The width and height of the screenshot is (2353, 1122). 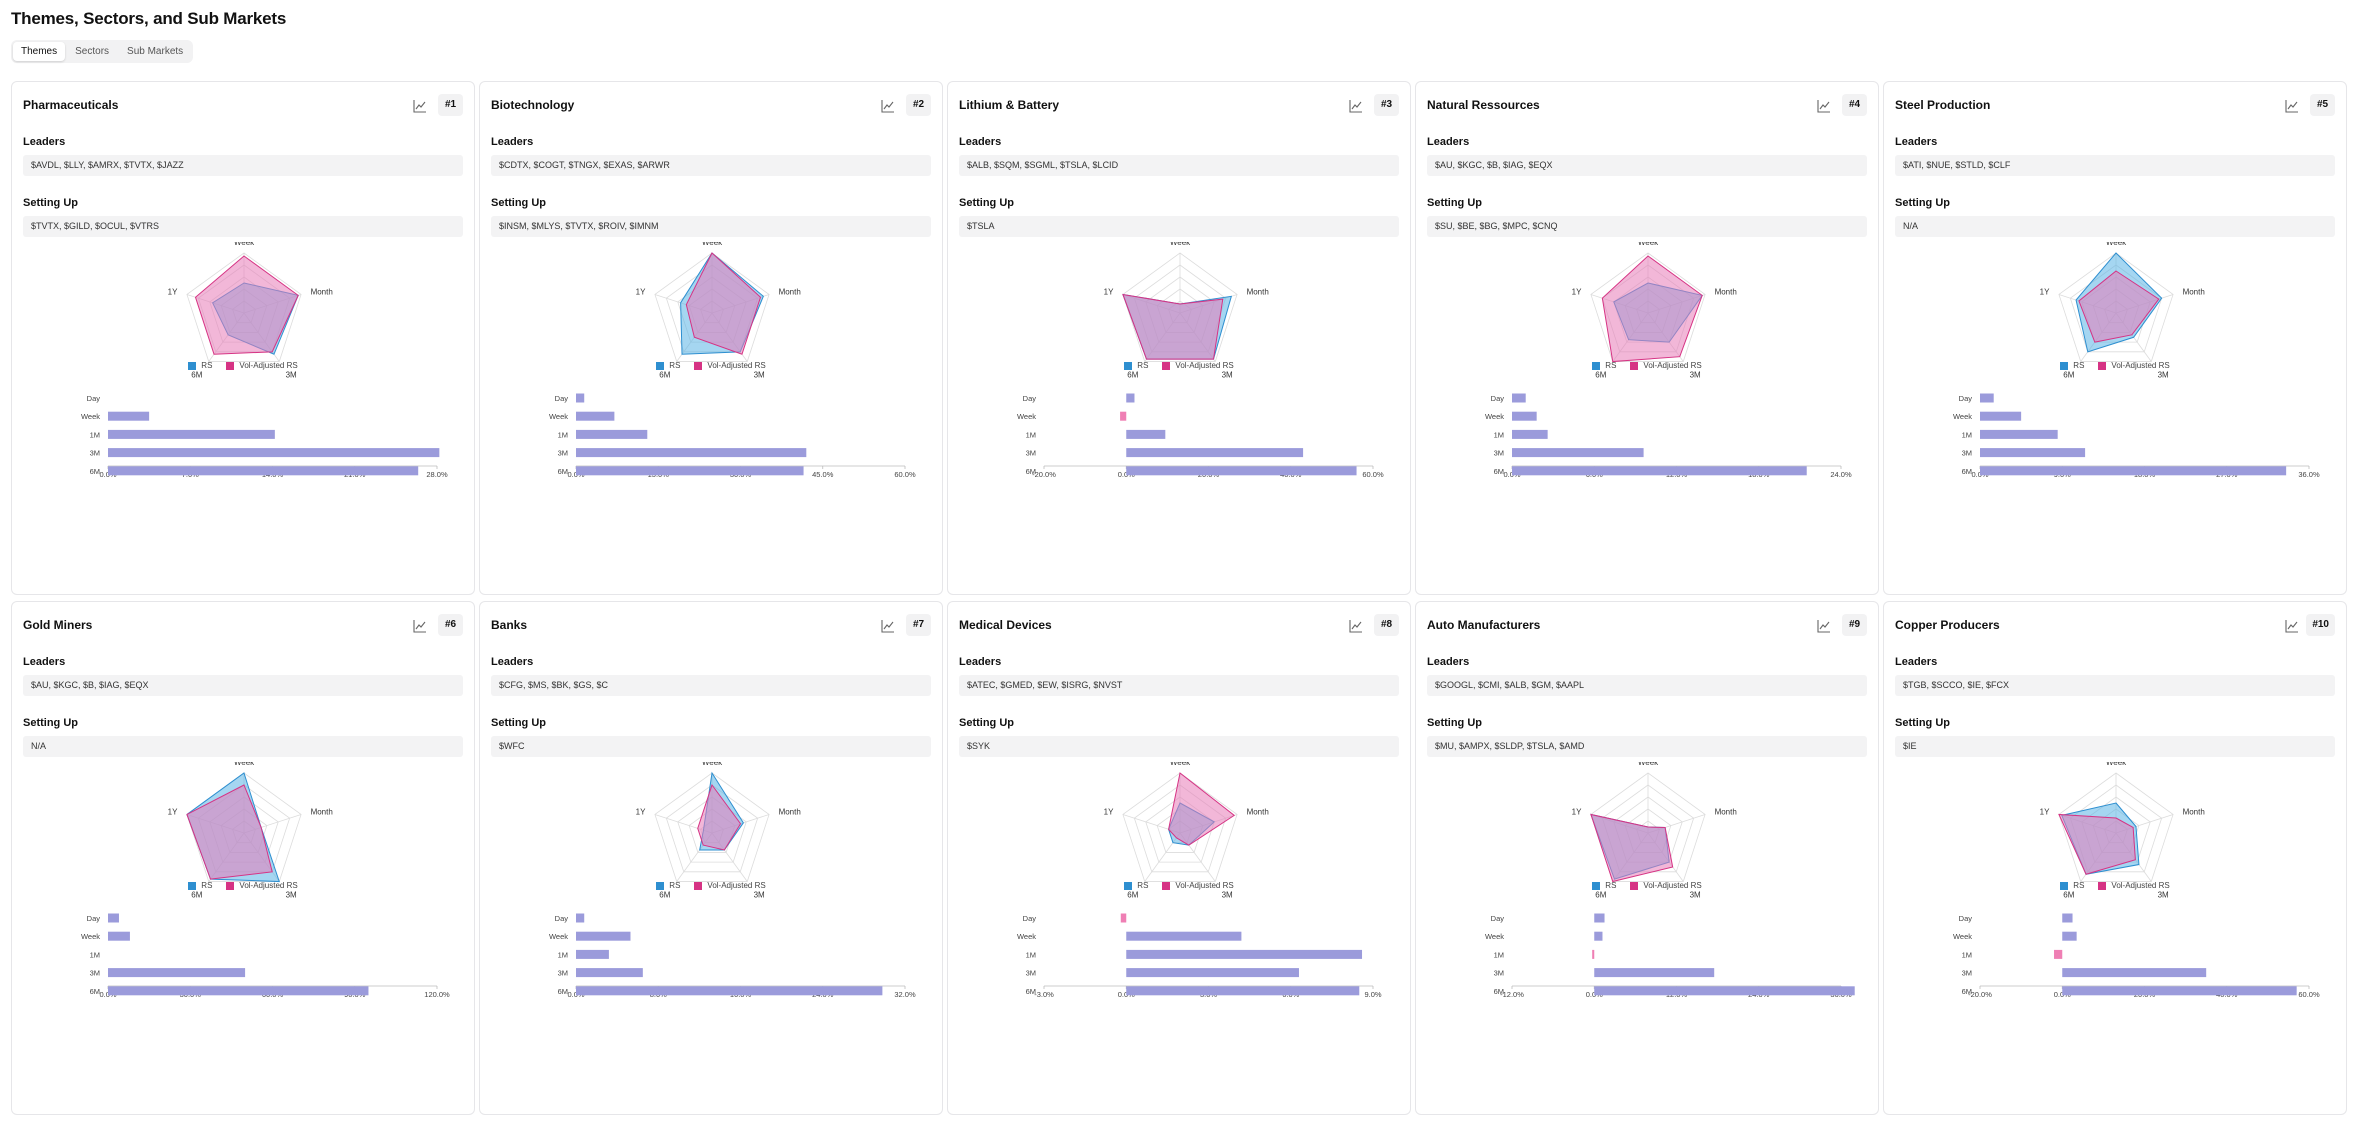 I want to click on radar-axis-label: 1Y, so click(x=641, y=811).